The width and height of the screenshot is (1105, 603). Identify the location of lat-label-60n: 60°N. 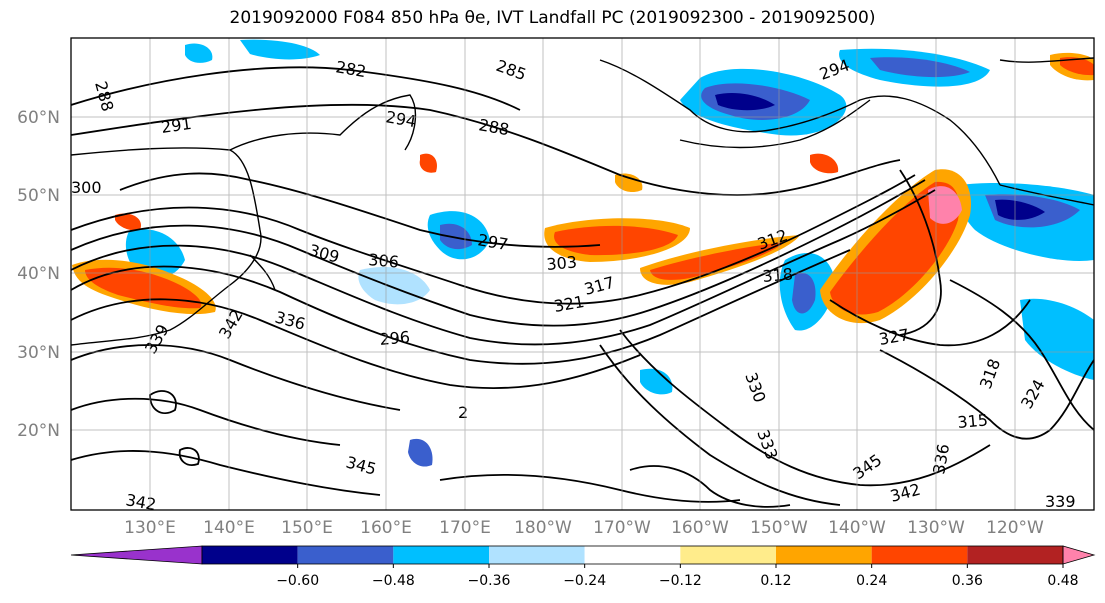
(38, 118).